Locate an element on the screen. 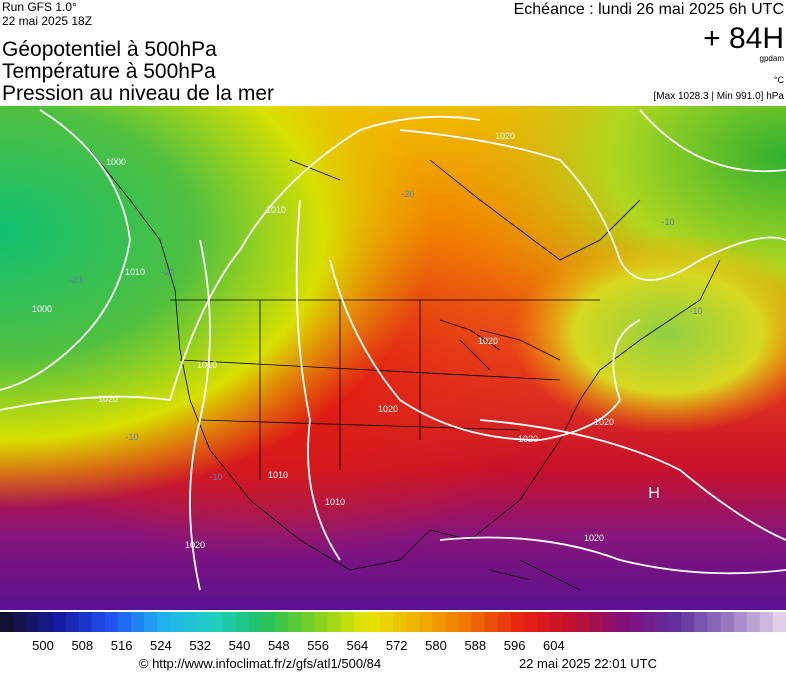  pressure-range: [Max 1028.3 | Min 991.0] hPa is located at coordinates (719, 96).